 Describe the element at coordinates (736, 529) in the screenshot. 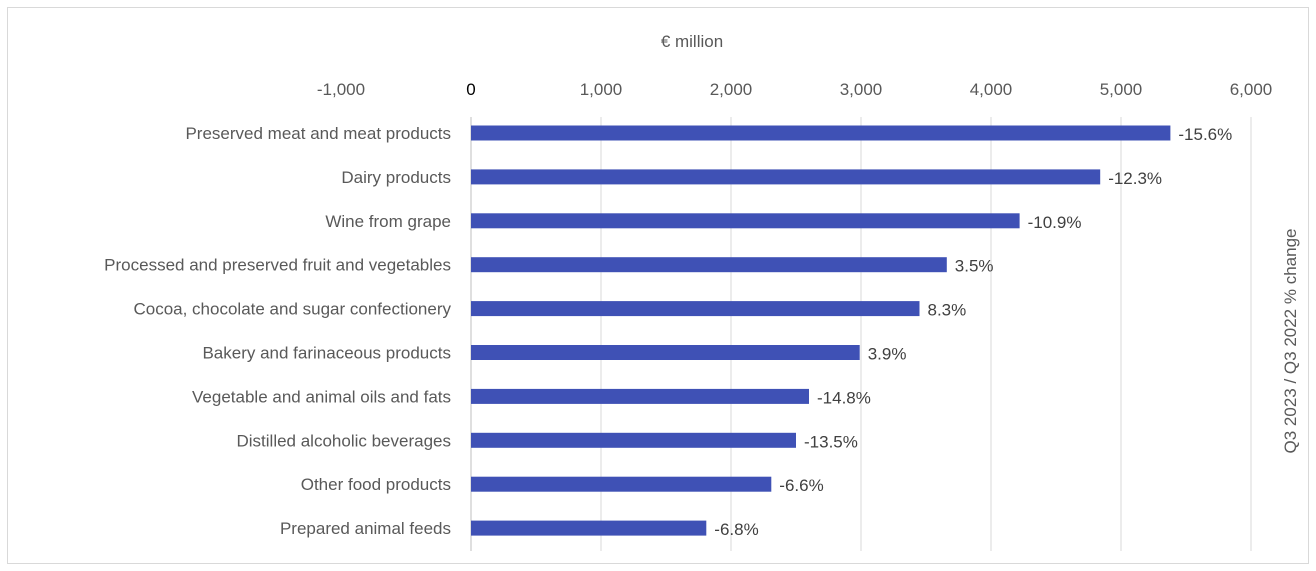

I see `data-label: -6.8%` at that location.